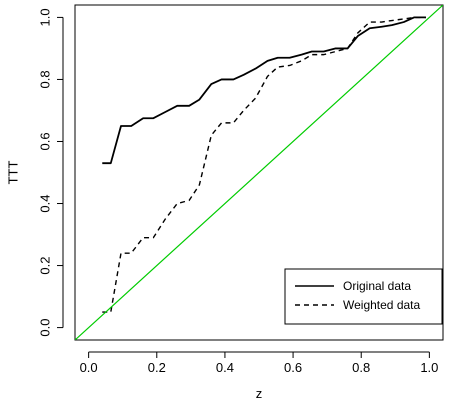  Describe the element at coordinates (44, 203) in the screenshot. I see `y-tick-label: 0.4` at that location.